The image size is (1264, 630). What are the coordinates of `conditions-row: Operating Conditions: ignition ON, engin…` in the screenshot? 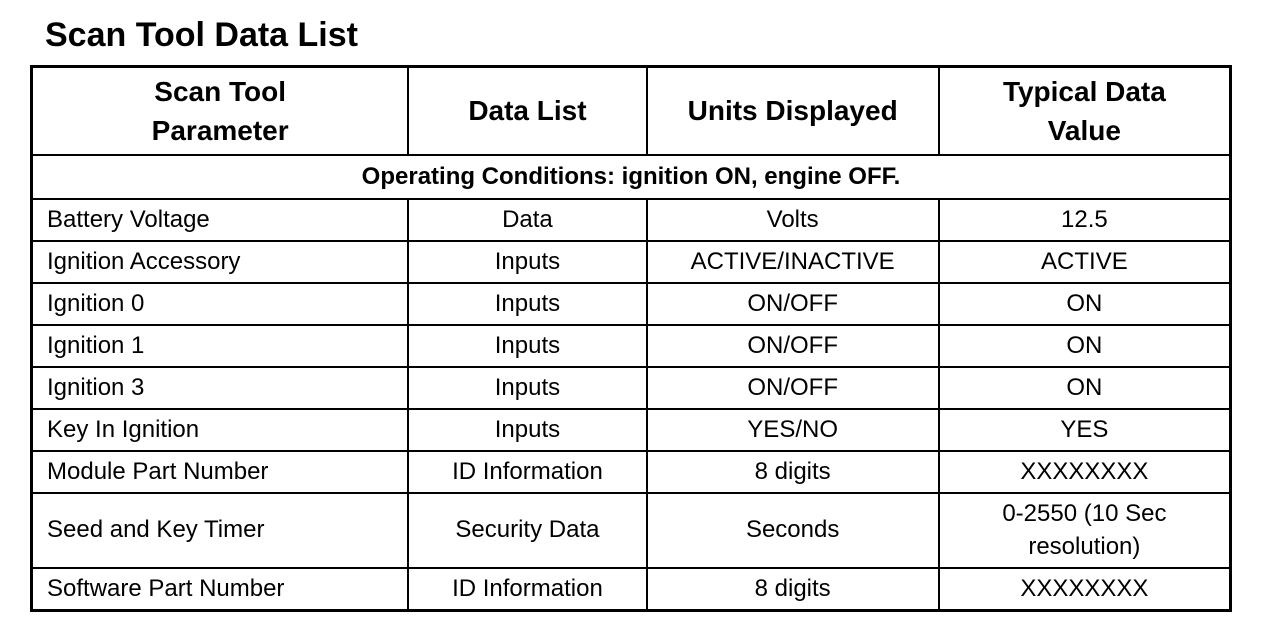 It's located at (631, 177).